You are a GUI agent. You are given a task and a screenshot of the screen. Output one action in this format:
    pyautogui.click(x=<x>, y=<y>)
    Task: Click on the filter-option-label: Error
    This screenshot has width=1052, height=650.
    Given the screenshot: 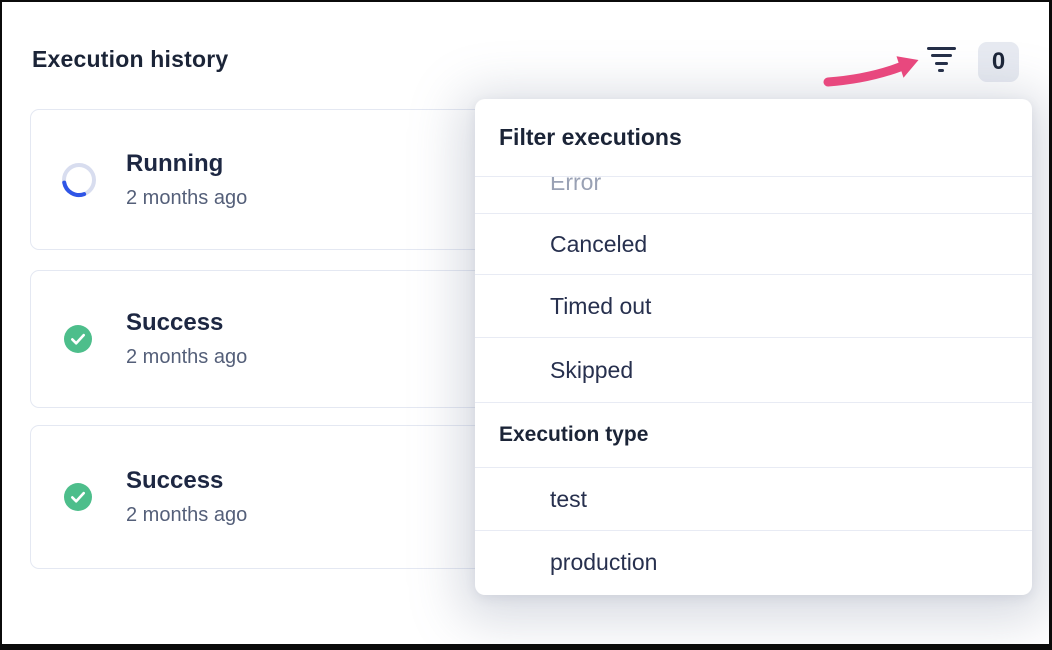 What is the action you would take?
    pyautogui.click(x=576, y=185)
    